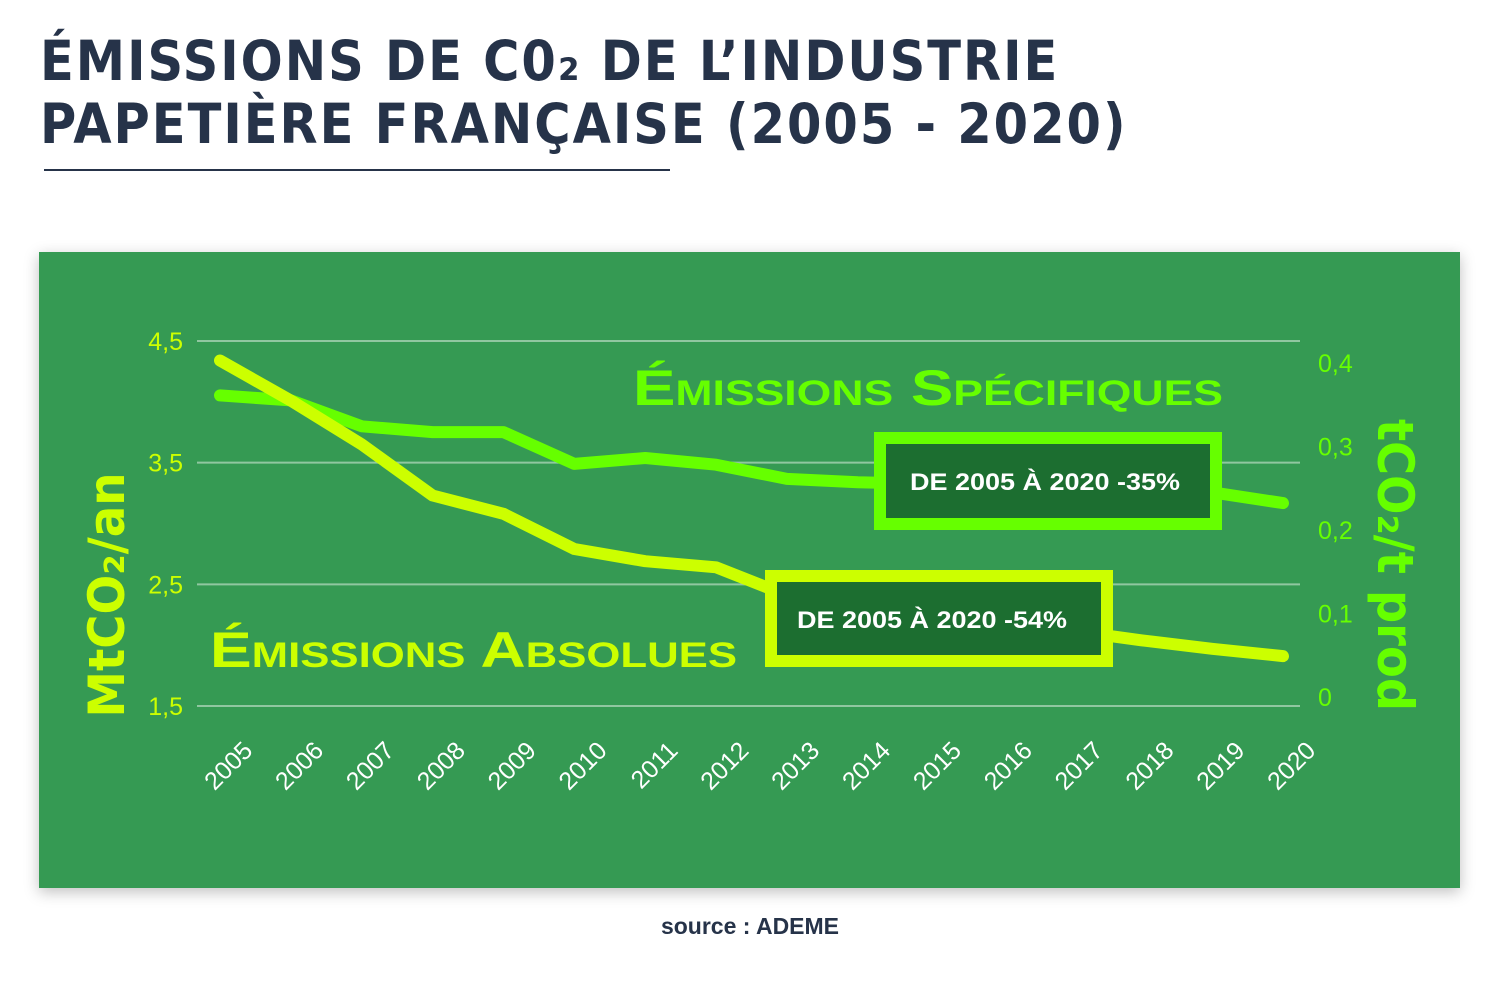 The height and width of the screenshot is (1000, 1500). Describe the element at coordinates (1335, 615) in the screenshot. I see `right-tick-label: 0,1` at that location.